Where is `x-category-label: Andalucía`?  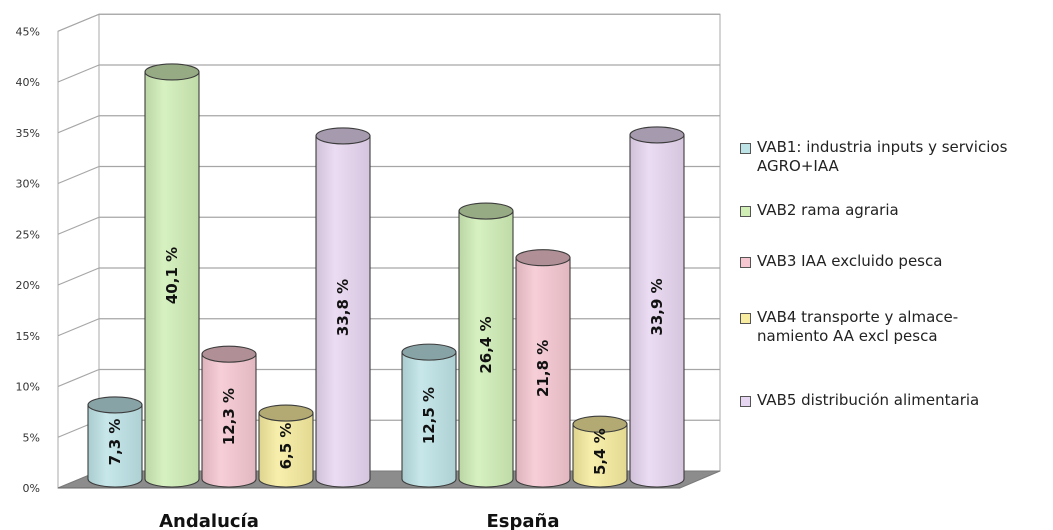
x-category-label: Andalucía is located at coordinates (209, 520).